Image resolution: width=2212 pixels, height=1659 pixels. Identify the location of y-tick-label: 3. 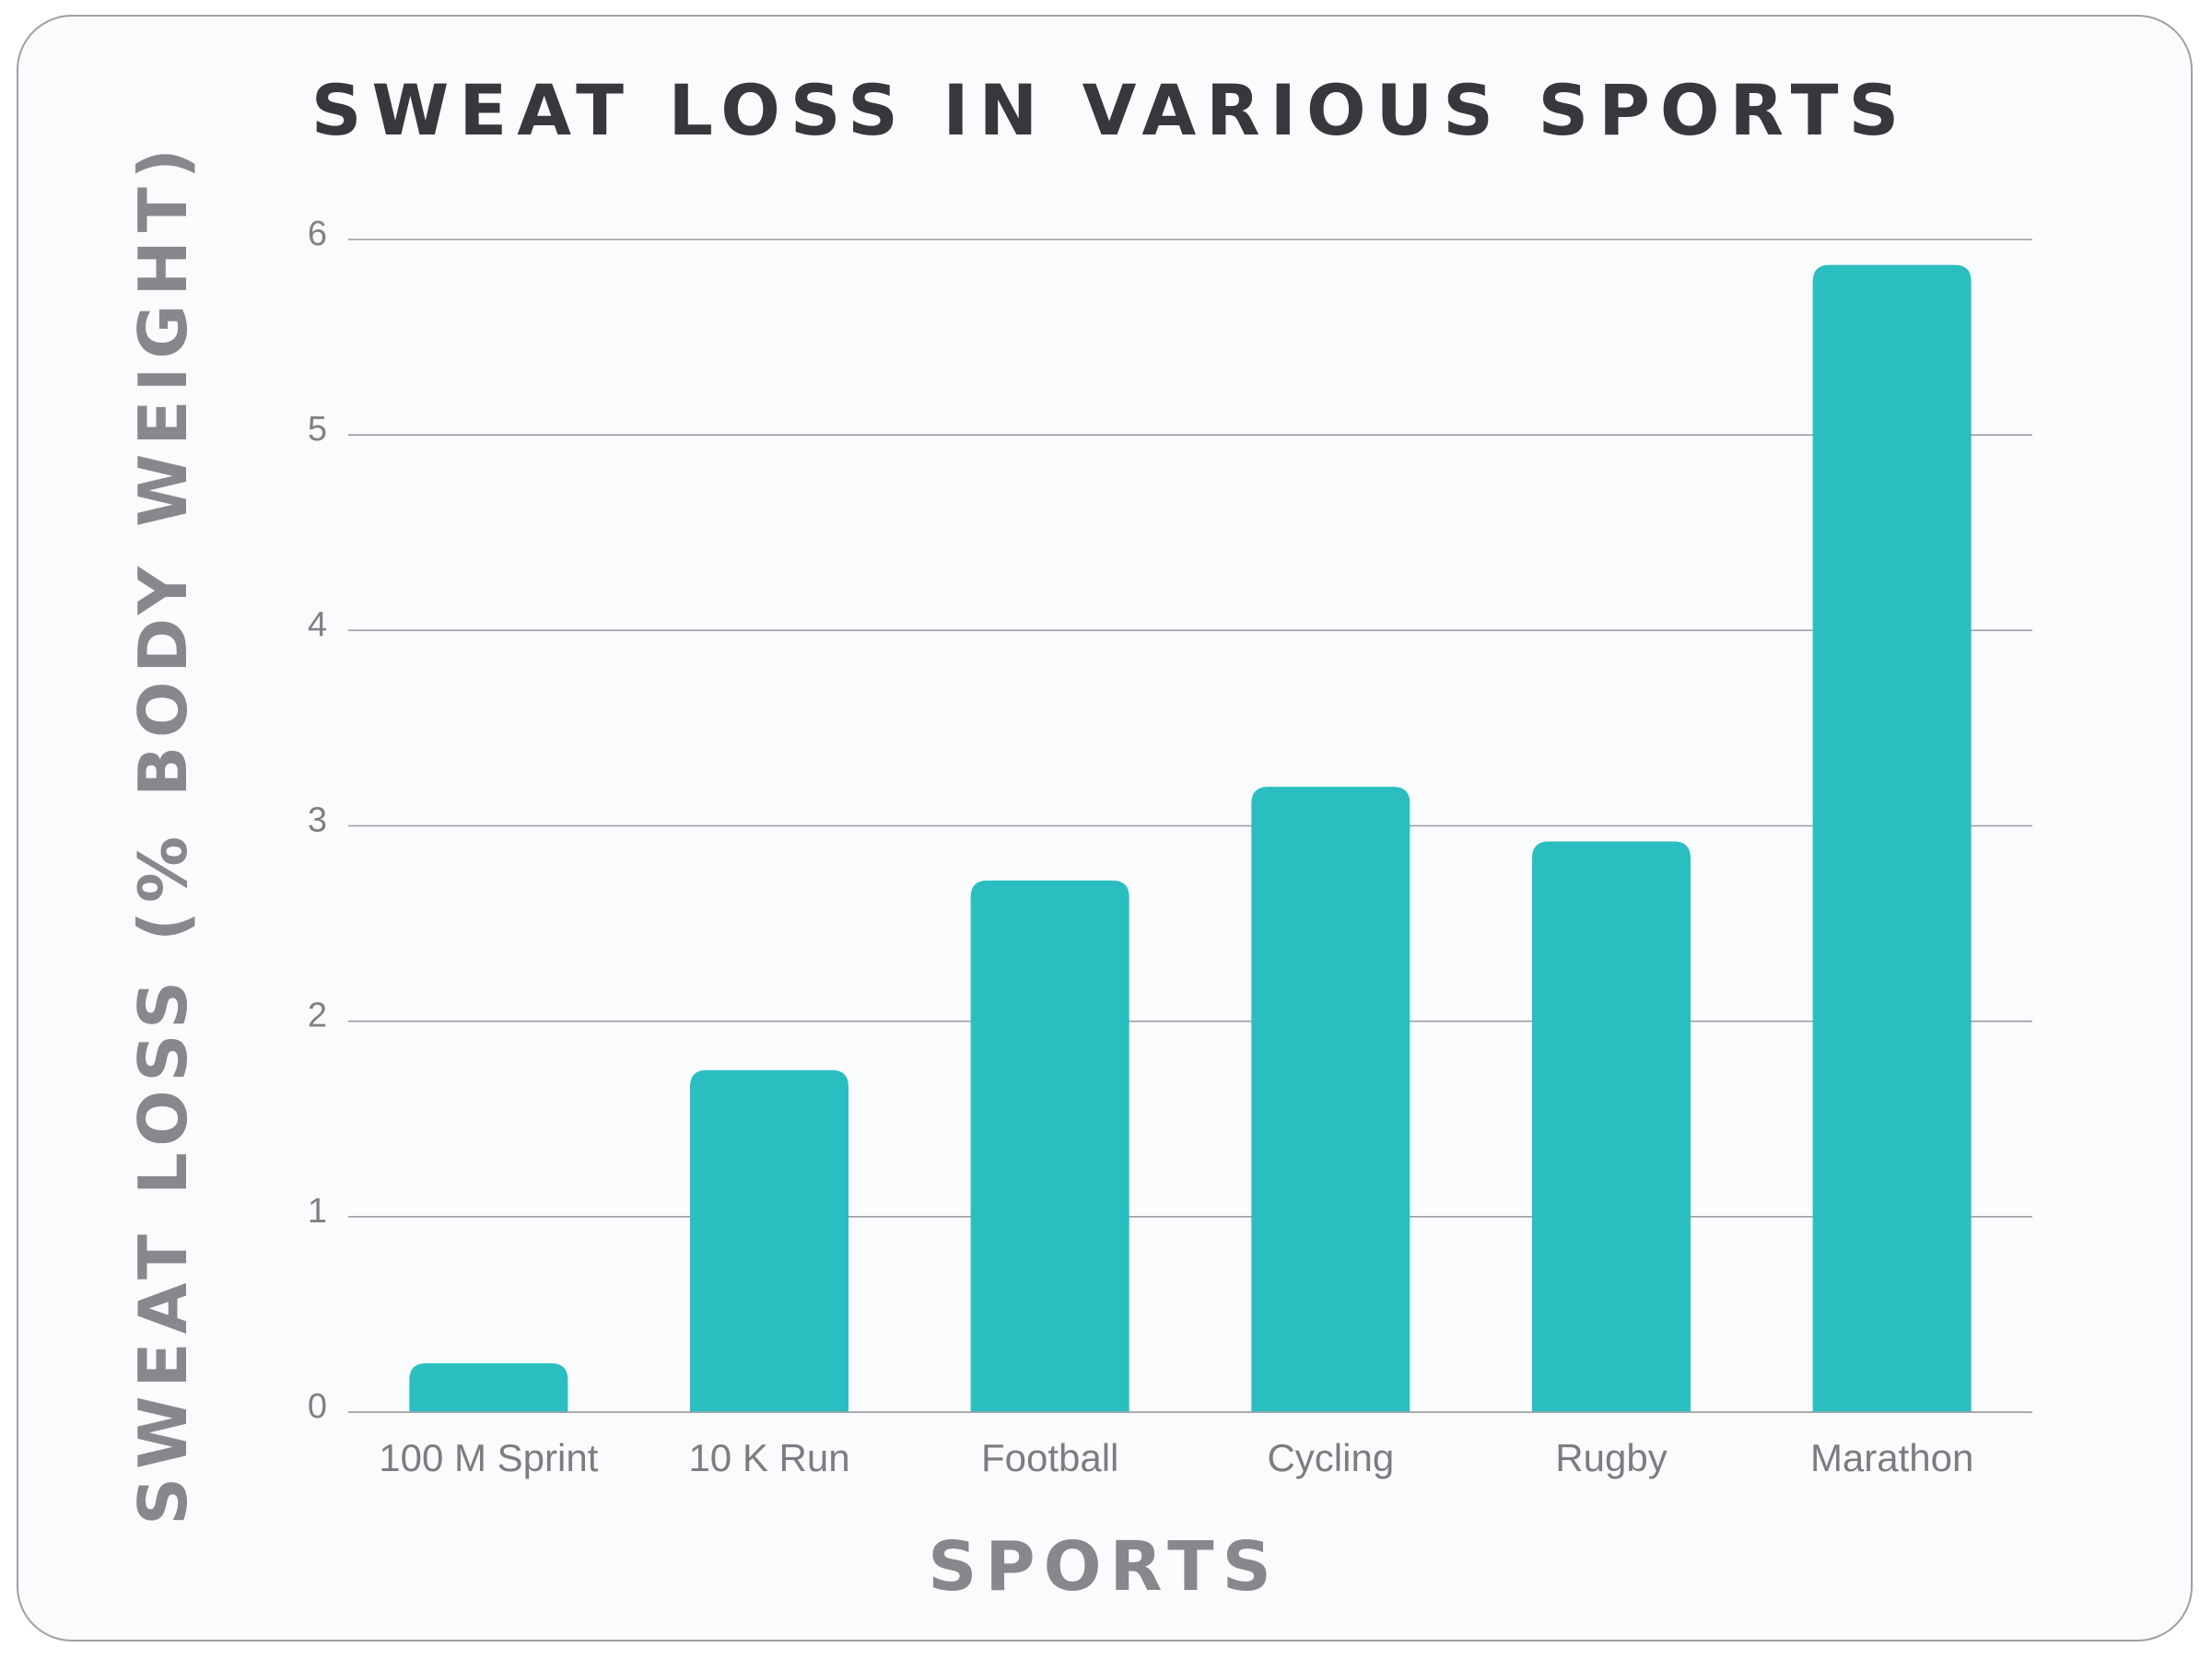
(317, 820).